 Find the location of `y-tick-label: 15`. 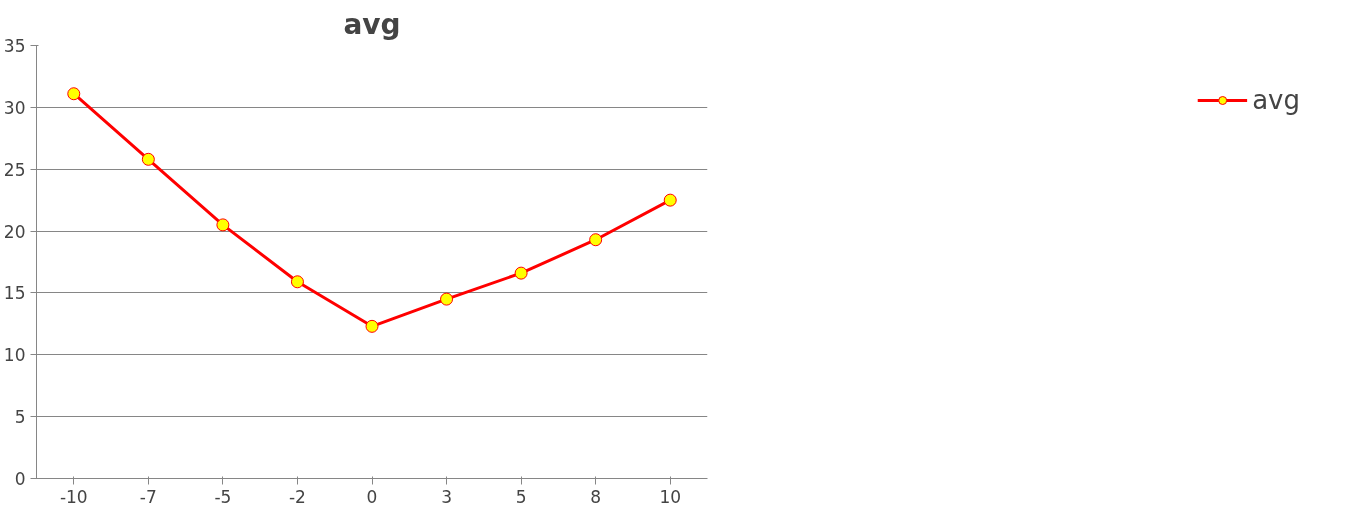

y-tick-label: 15 is located at coordinates (14, 293).